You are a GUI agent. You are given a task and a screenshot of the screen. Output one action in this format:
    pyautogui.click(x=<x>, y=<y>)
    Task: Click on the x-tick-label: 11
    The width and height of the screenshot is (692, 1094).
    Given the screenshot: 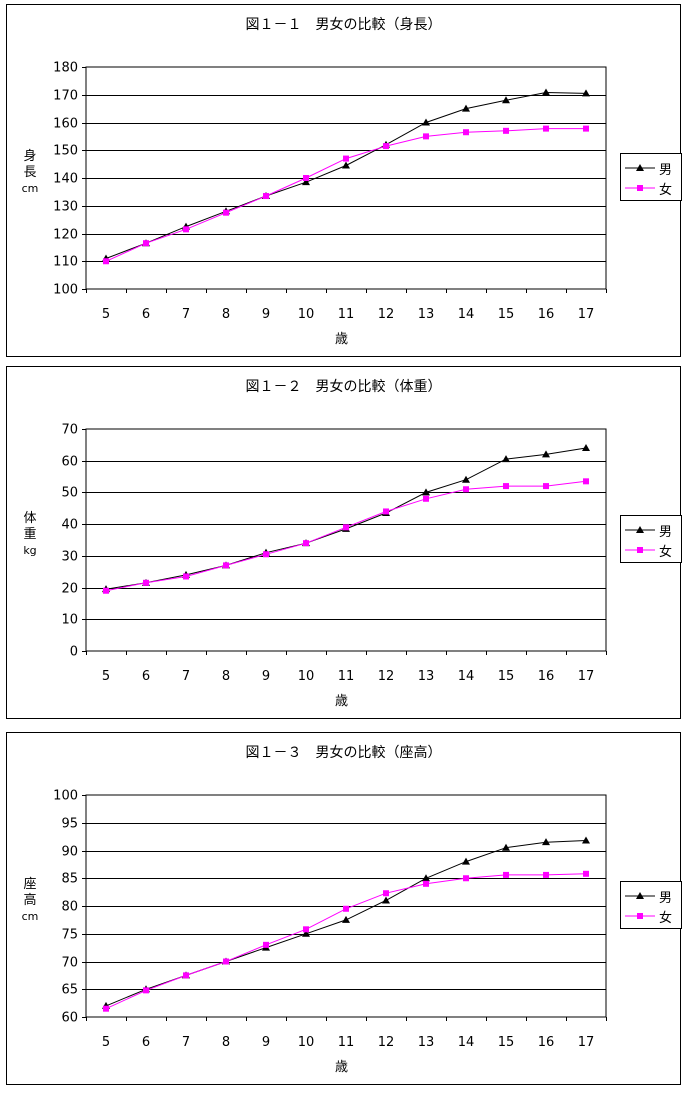 What is the action you would take?
    pyautogui.click(x=346, y=314)
    